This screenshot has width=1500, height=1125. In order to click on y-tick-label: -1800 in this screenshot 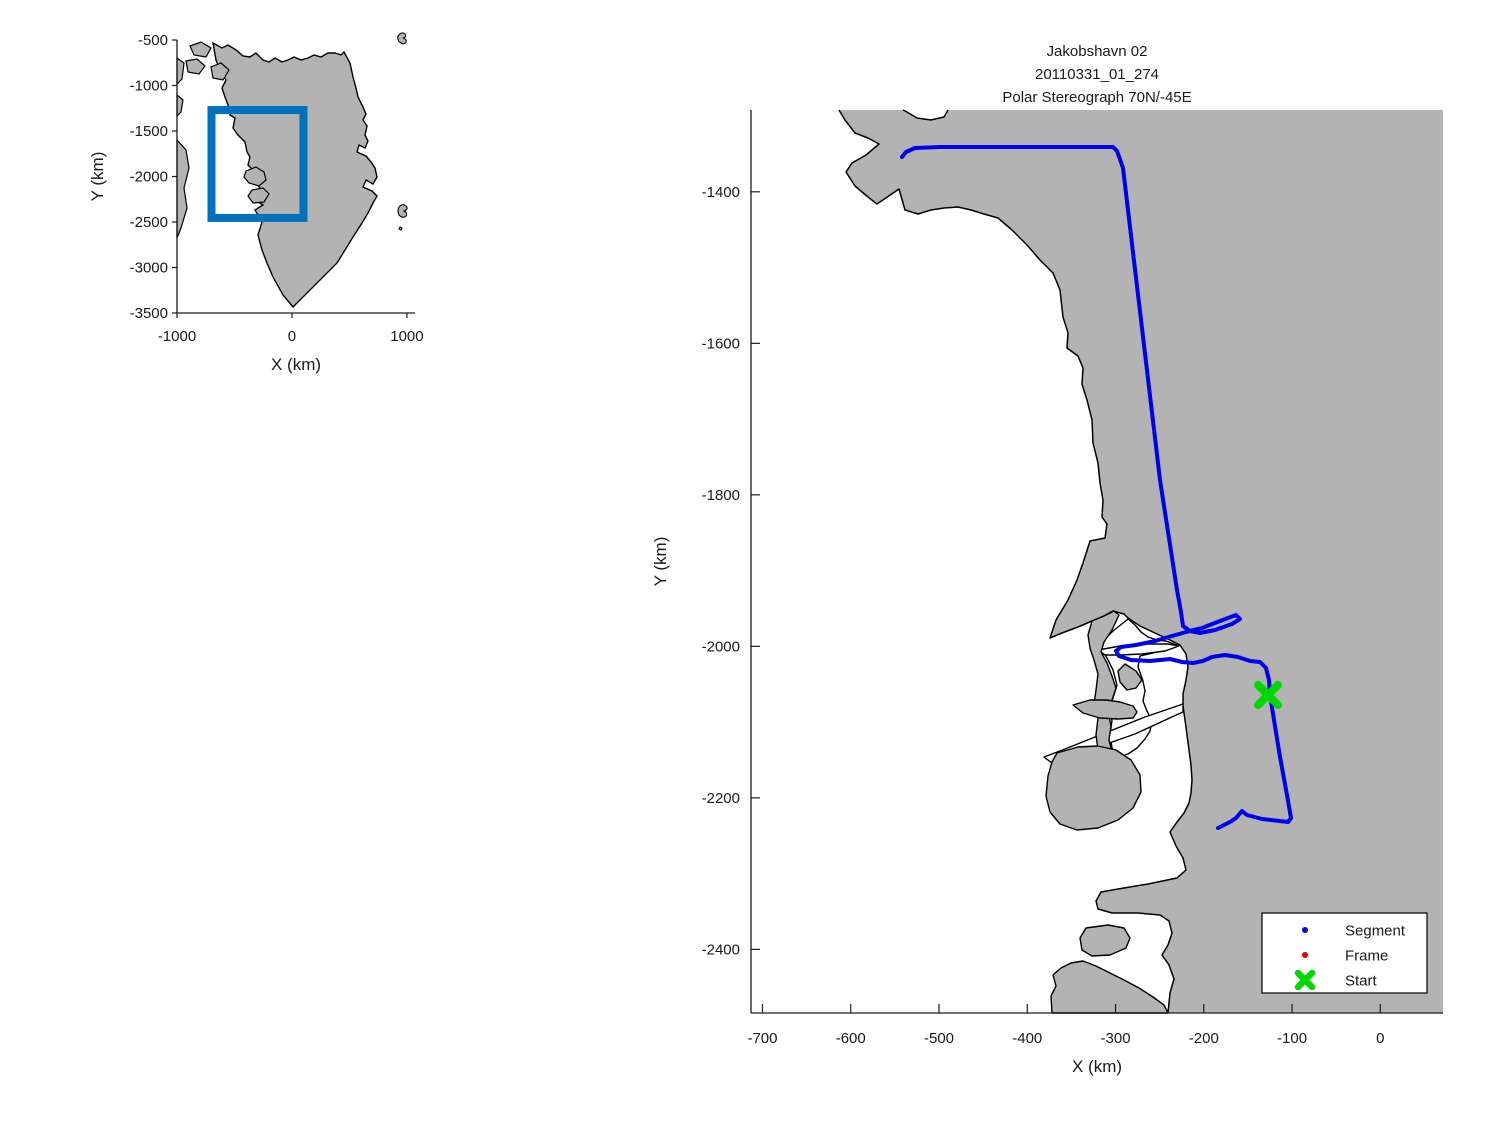, I will do `click(721, 495)`.